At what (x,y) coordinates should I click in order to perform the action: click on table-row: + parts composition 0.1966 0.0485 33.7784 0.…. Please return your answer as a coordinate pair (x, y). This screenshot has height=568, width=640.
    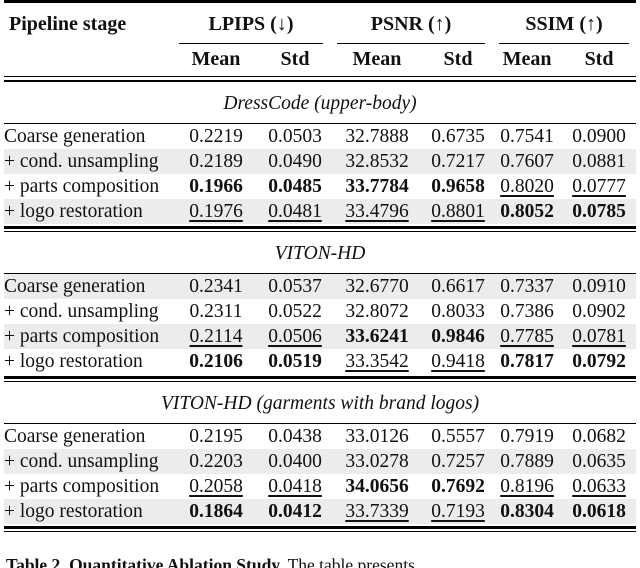
    Looking at the image, I should click on (320, 186).